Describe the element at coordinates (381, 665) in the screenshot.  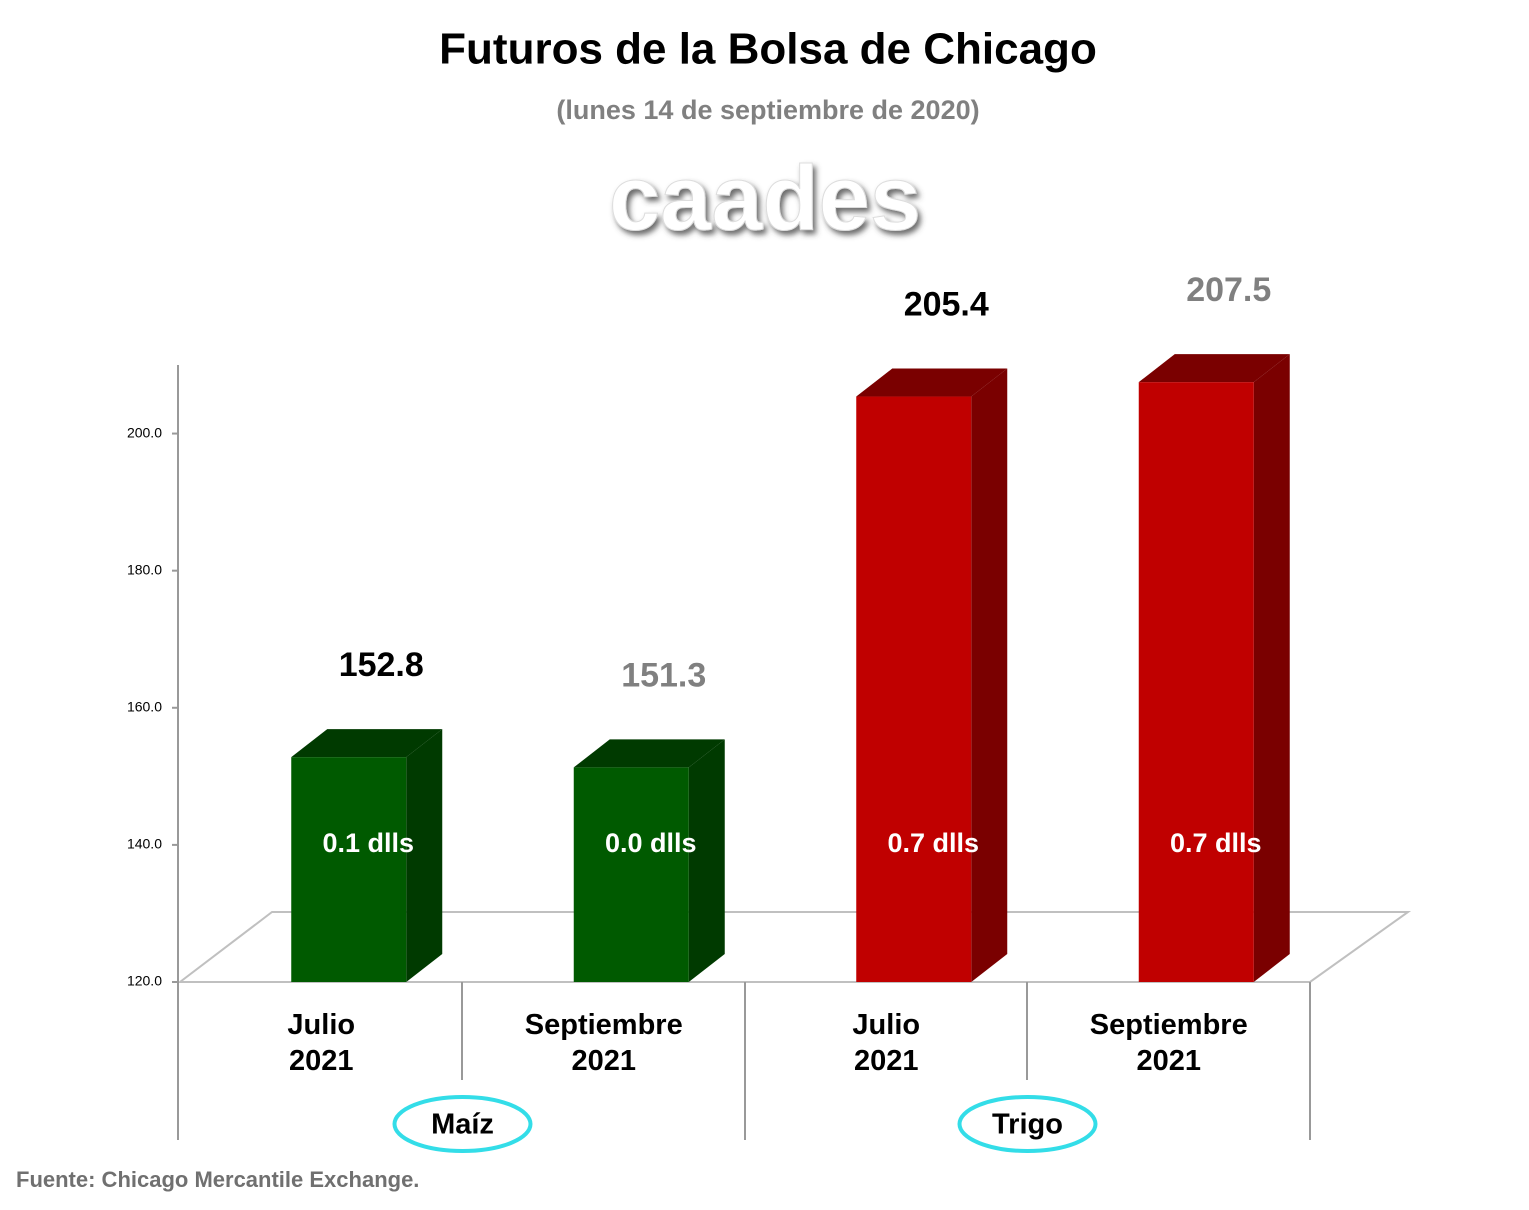
I see `value-label: 152.8` at that location.